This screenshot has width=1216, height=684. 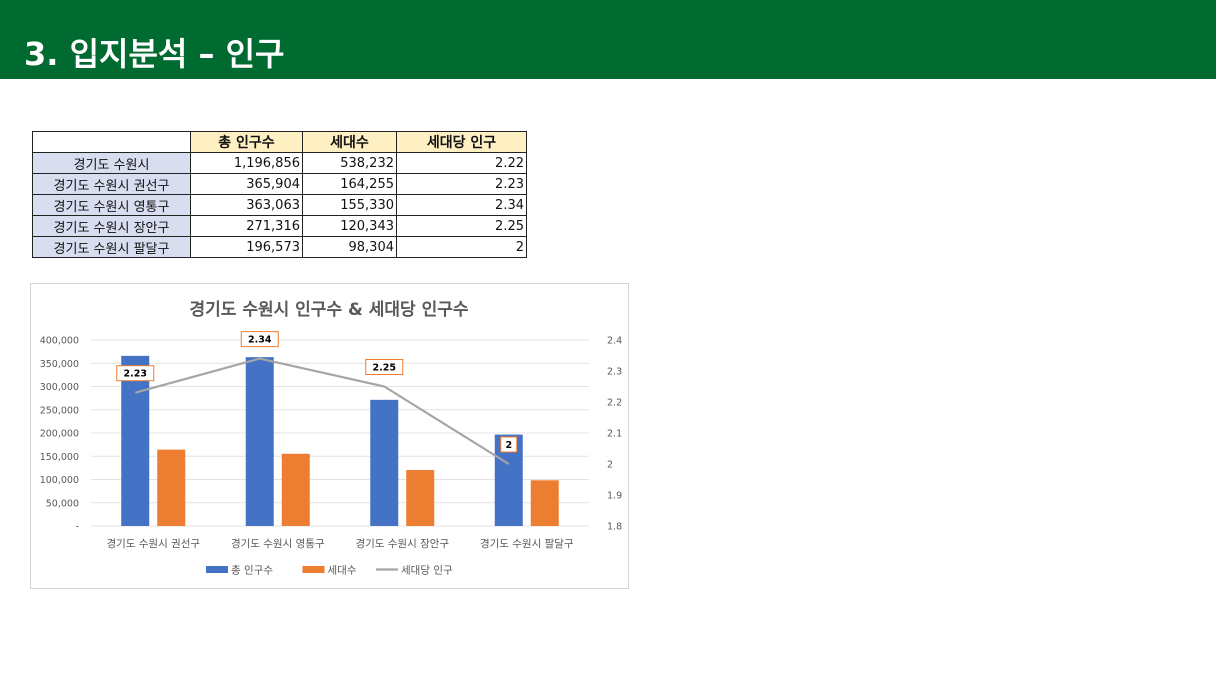 I want to click on data-label: 2.25, so click(x=384, y=368).